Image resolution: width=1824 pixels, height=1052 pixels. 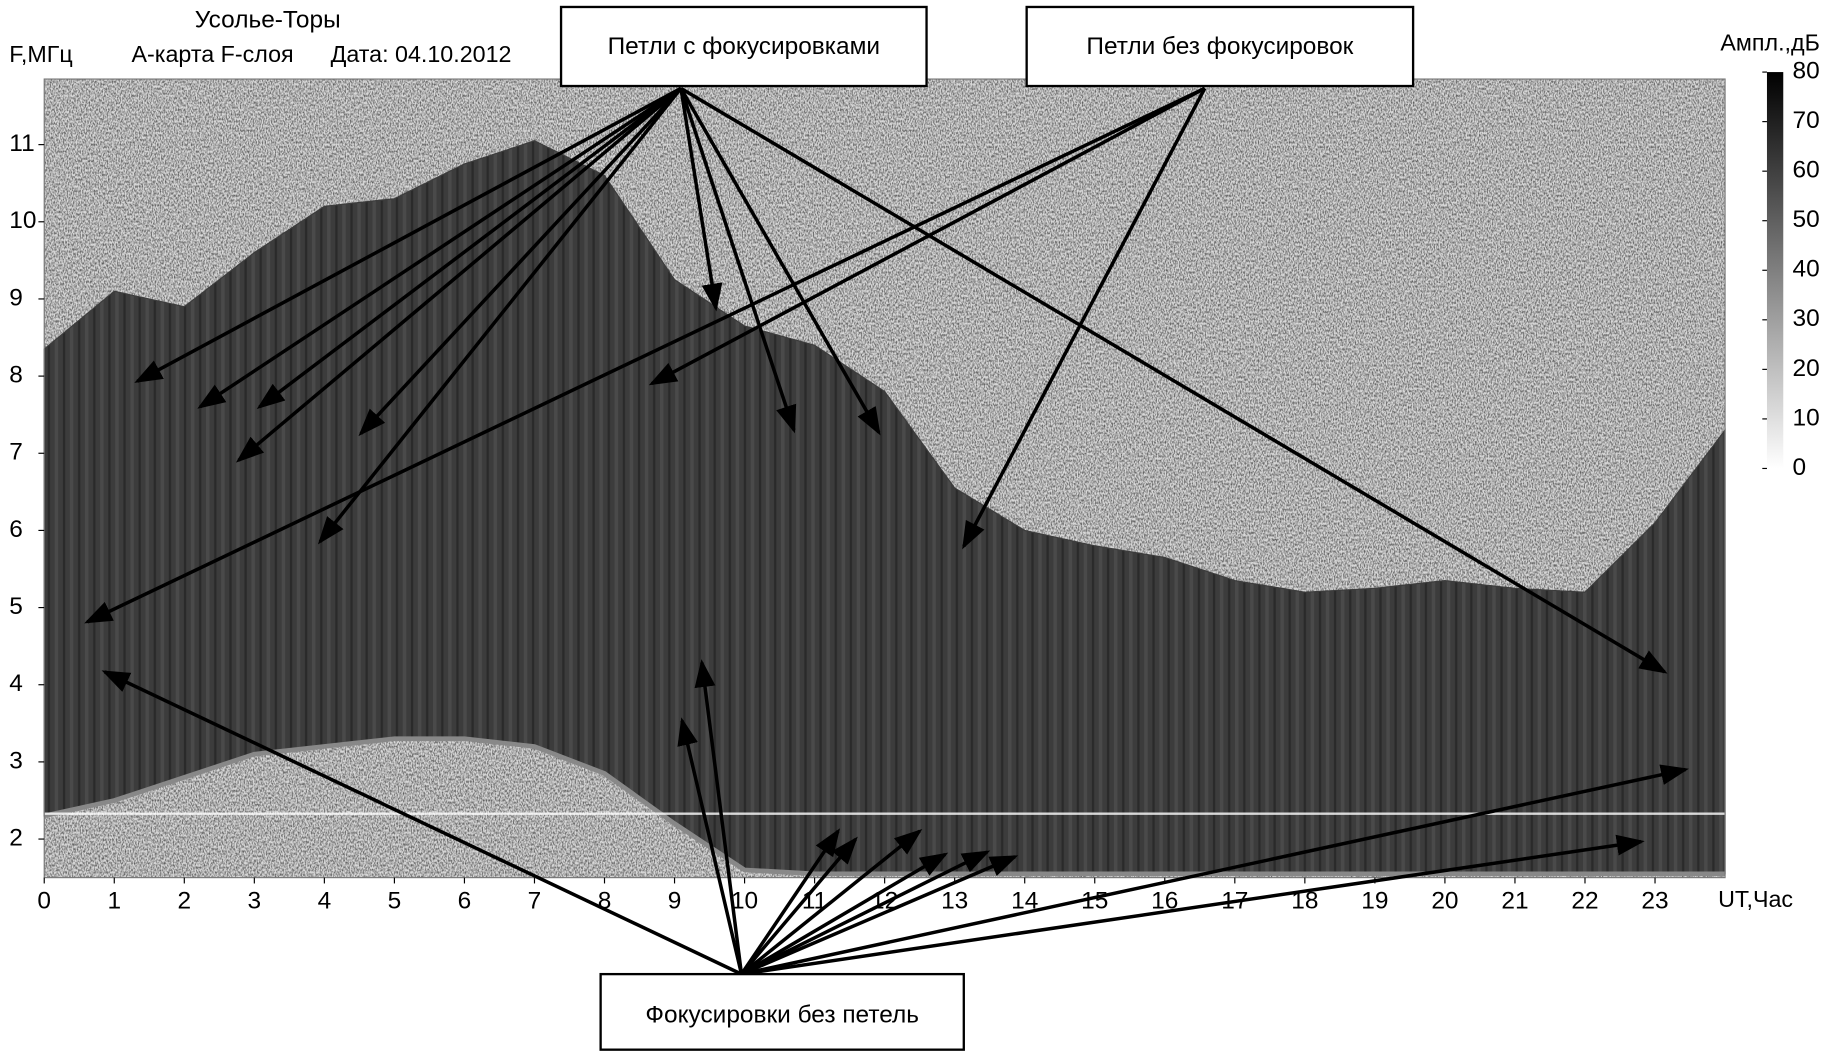 I want to click on colorbar-tick-label: 70, so click(x=1806, y=120).